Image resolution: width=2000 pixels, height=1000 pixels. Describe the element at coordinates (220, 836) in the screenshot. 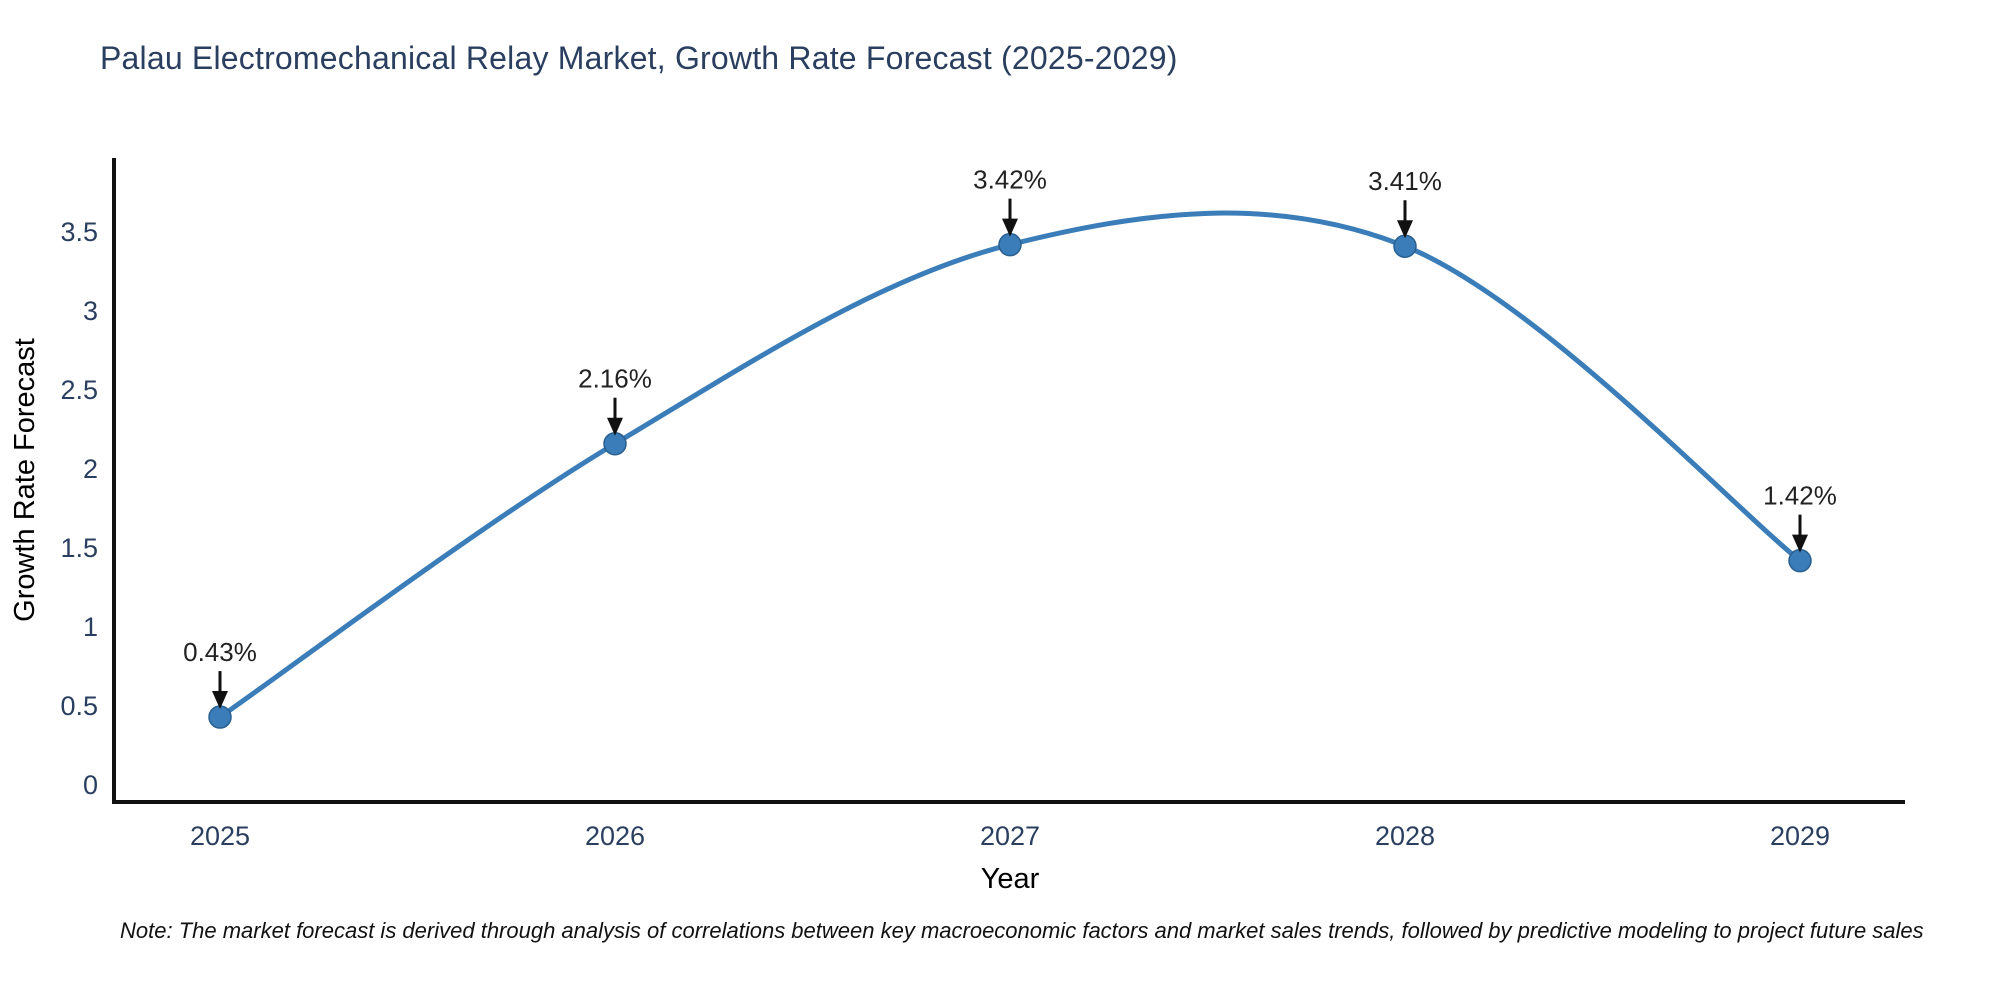

I see `x-tick-label-2025: 2025` at that location.